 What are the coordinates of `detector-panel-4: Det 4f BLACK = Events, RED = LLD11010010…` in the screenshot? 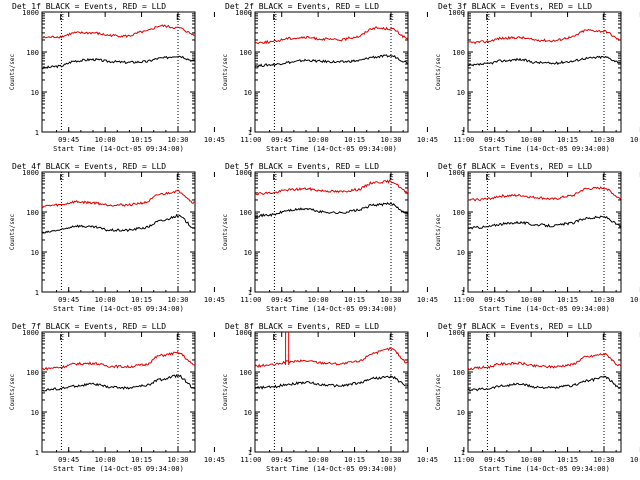 It's located at (135, 237).